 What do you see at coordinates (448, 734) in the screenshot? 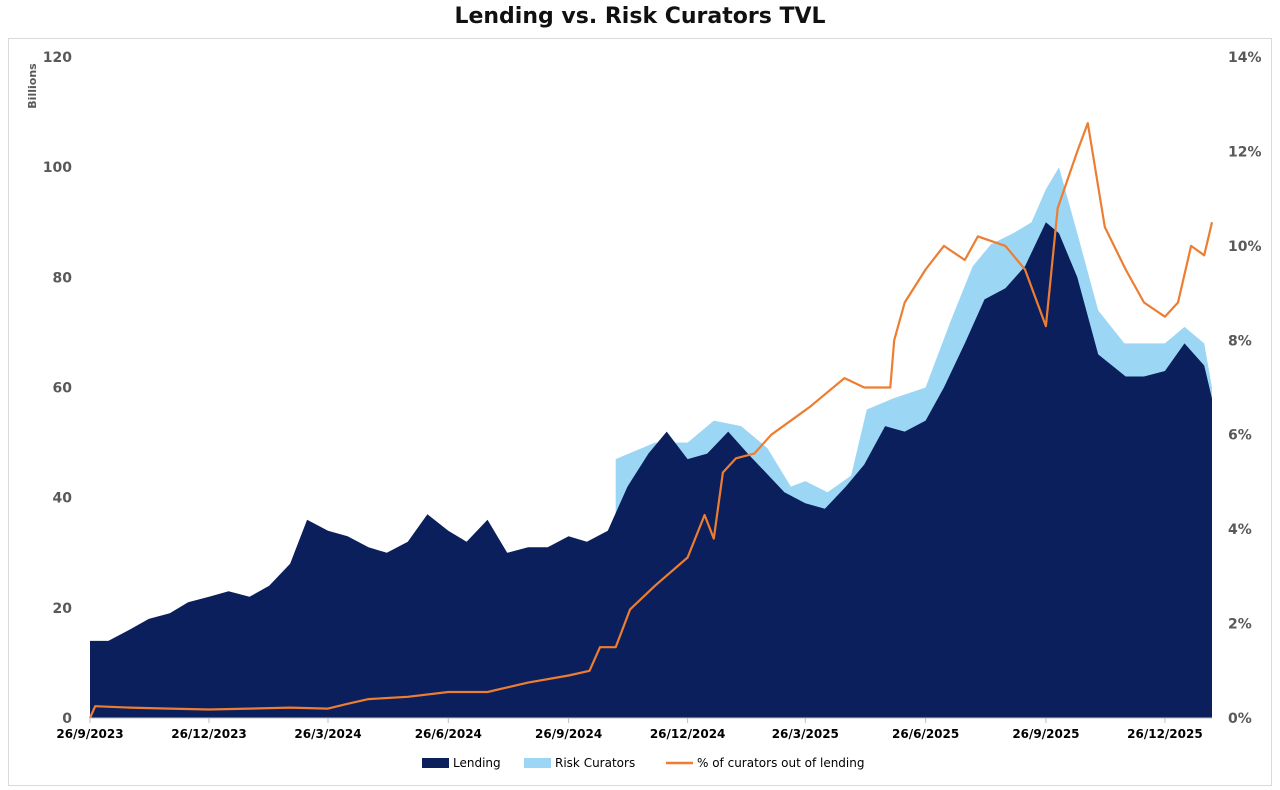
I see `x-tick-label: 26/6/2024` at bounding box center [448, 734].